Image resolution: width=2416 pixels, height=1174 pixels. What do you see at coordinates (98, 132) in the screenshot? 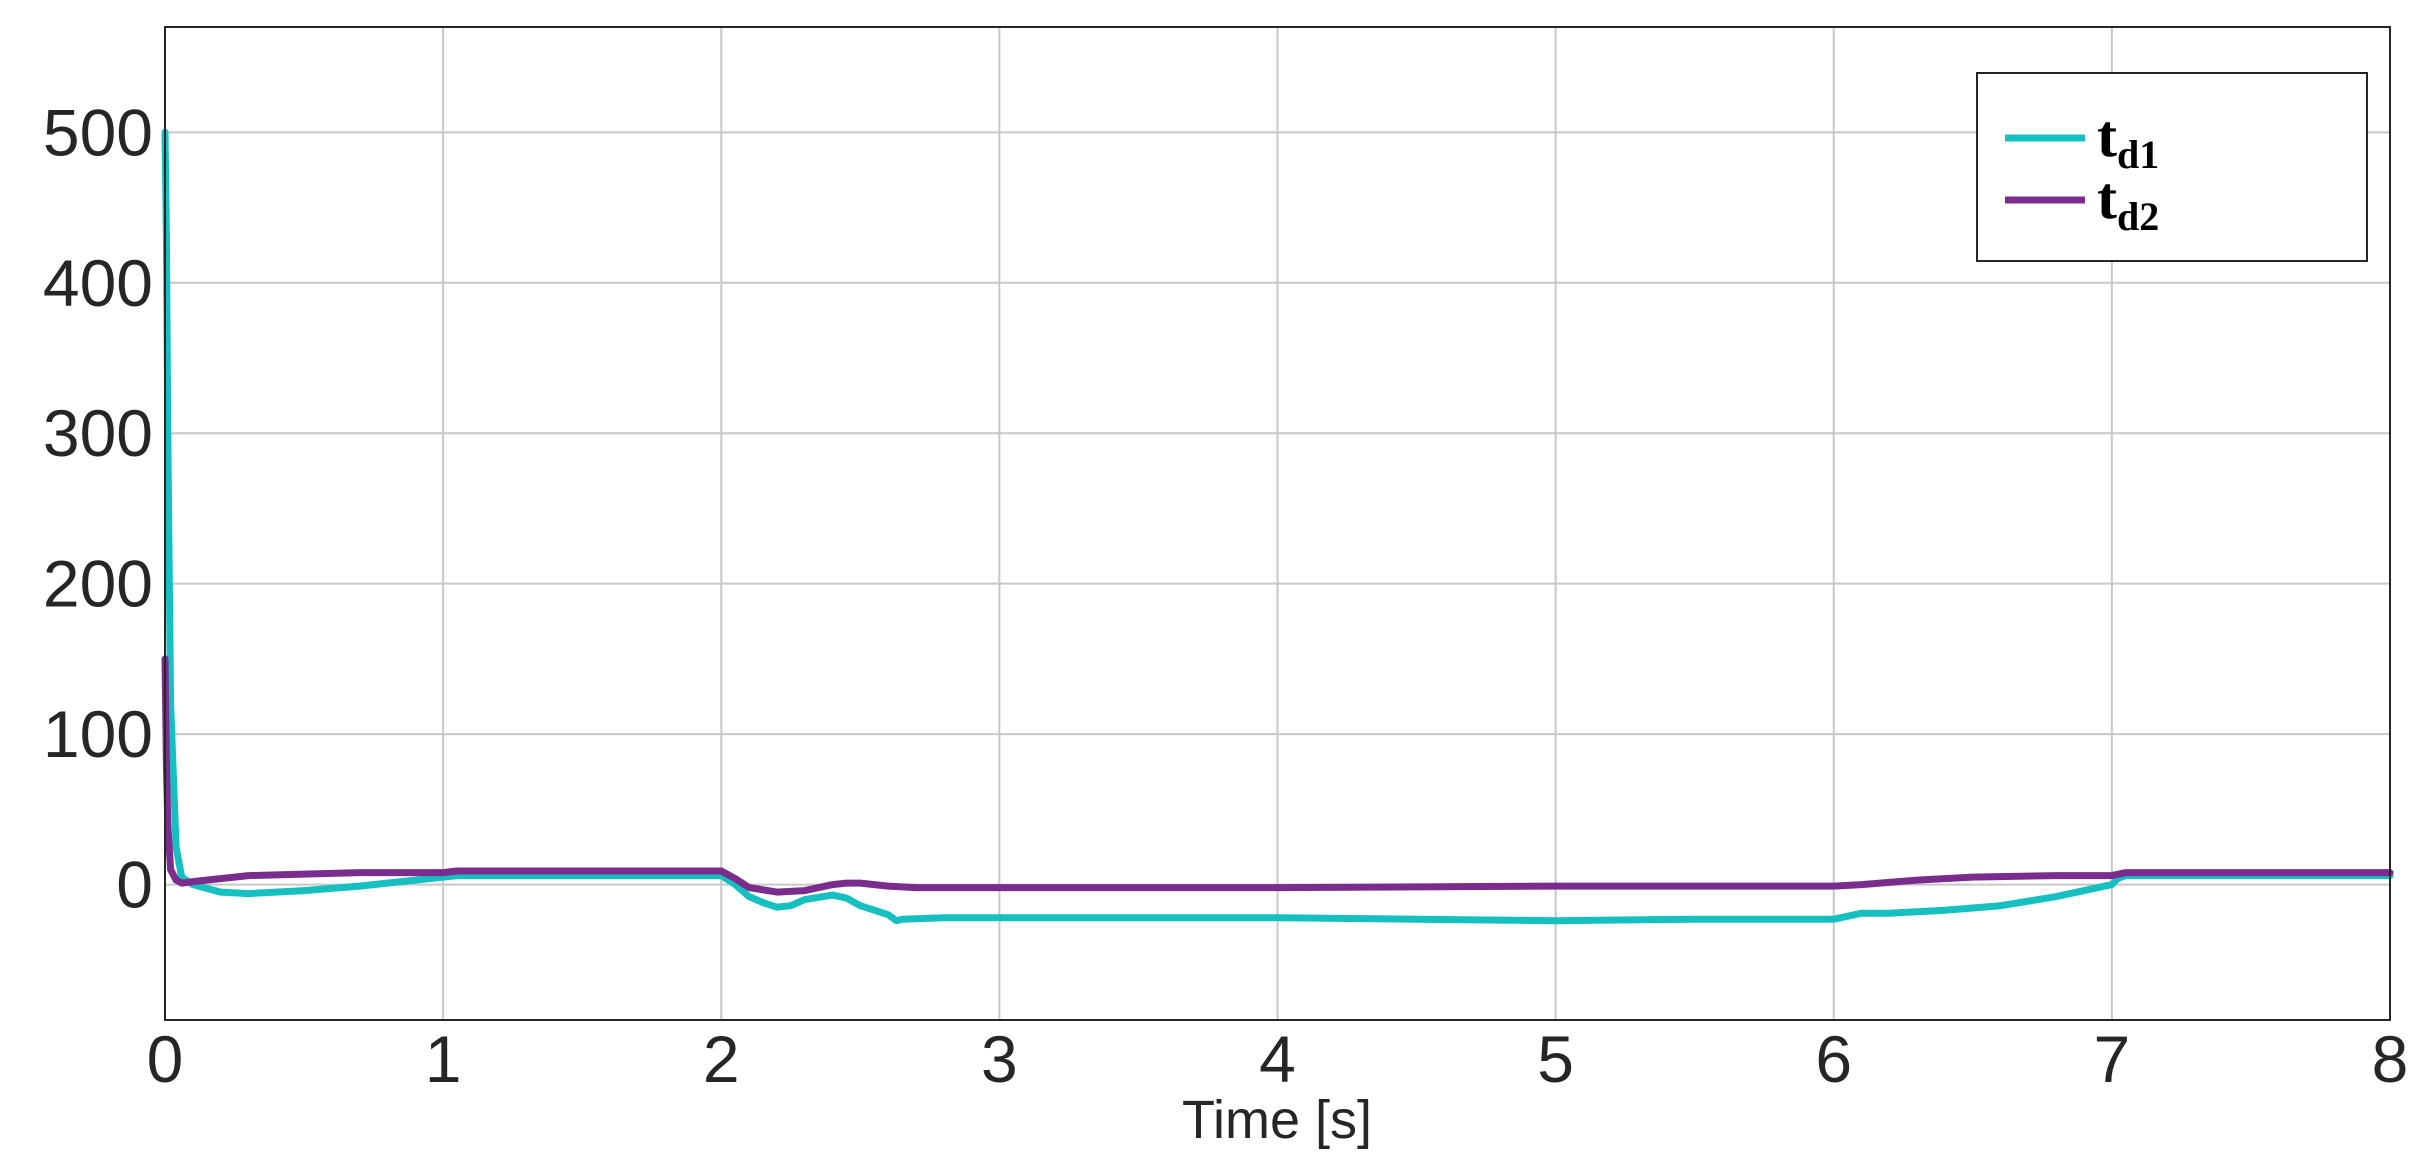
I see `y-tick-label: 500` at bounding box center [98, 132].